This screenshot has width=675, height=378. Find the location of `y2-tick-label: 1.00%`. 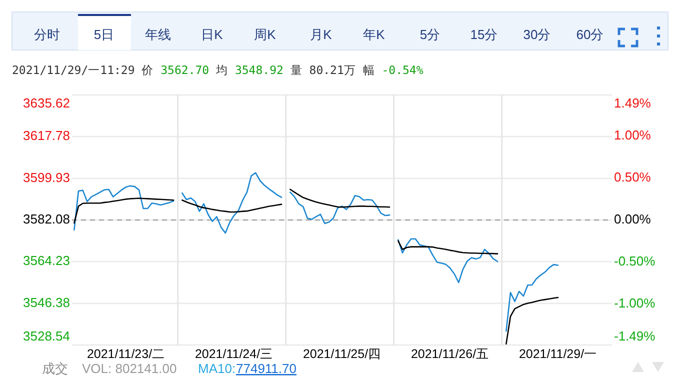

y2-tick-label: 1.00% is located at coordinates (633, 135).